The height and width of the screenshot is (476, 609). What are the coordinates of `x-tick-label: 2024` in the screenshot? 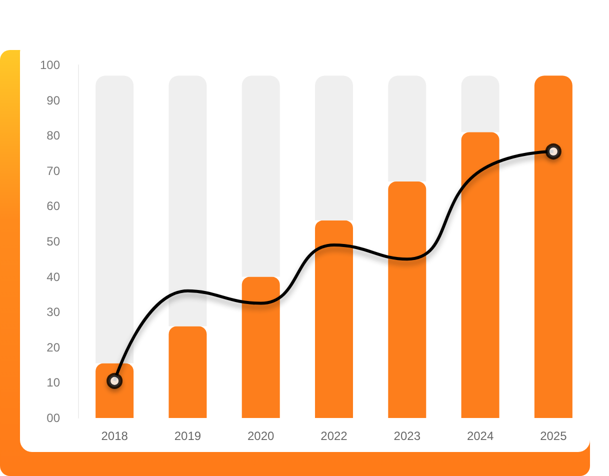 It's located at (480, 436).